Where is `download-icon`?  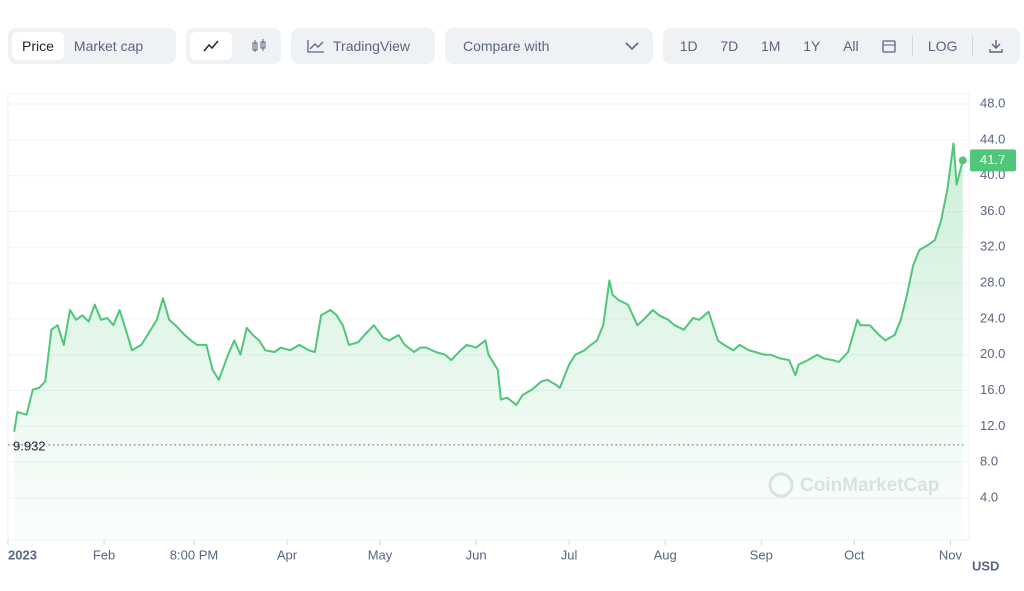
download-icon is located at coordinates (996, 46).